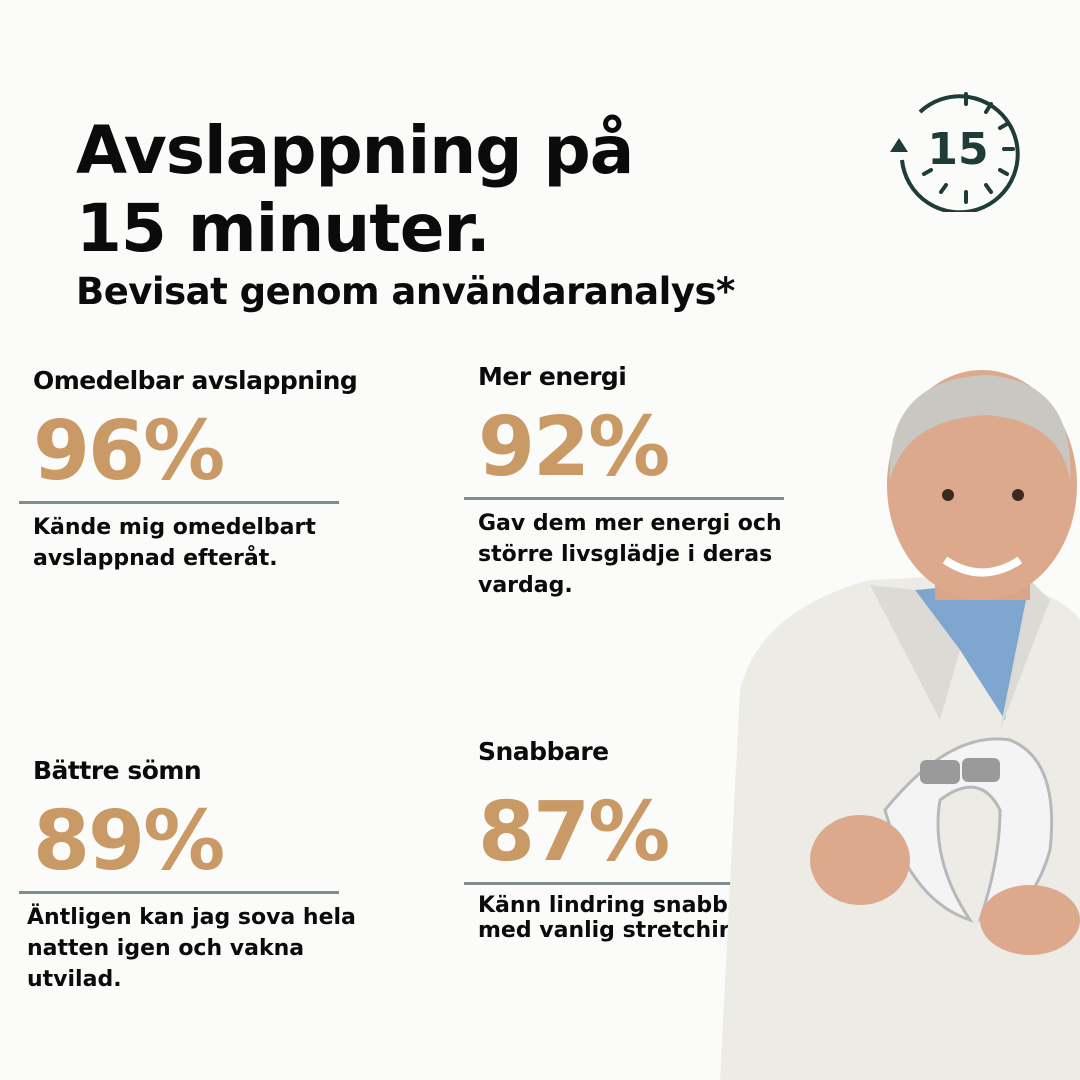 The height and width of the screenshot is (1080, 1080). Describe the element at coordinates (355, 150) in the screenshot. I see `headline-line-1: Avslappning på` at that location.